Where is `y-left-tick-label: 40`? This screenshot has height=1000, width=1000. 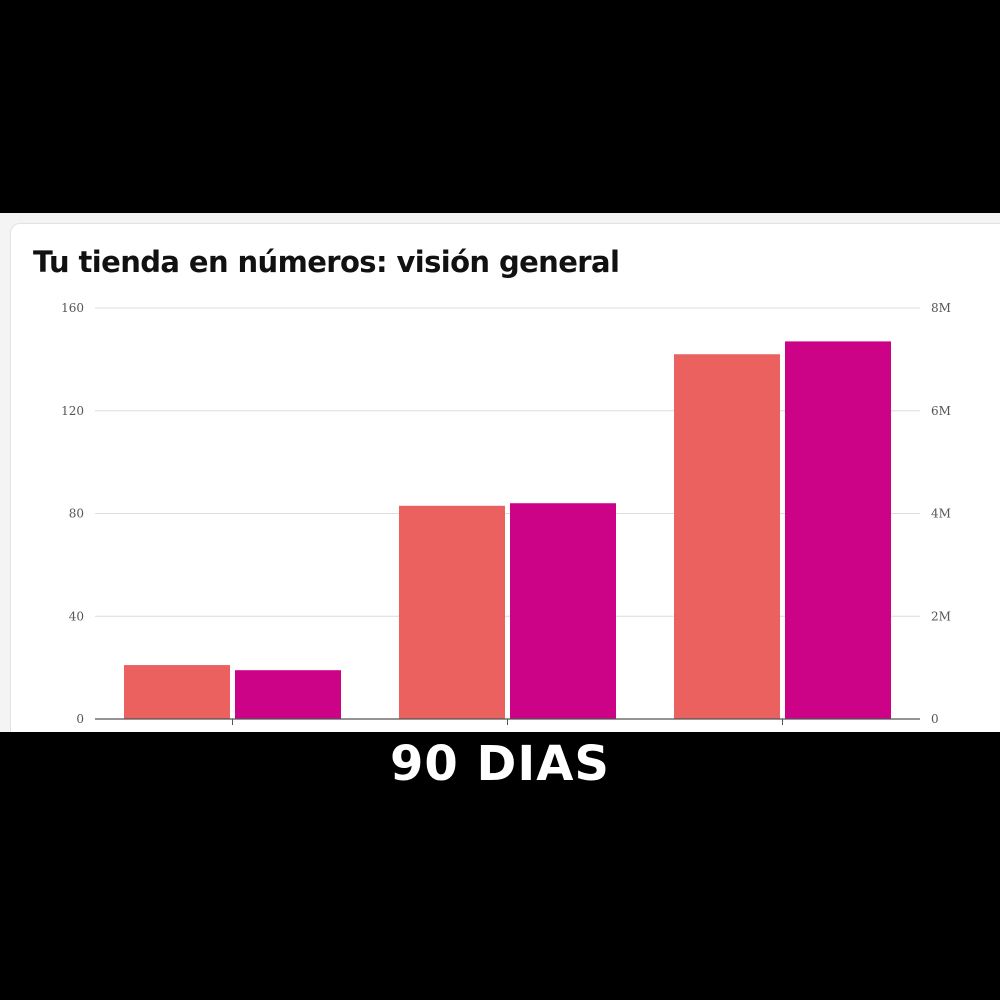
y-left-tick-label: 40 is located at coordinates (76, 616).